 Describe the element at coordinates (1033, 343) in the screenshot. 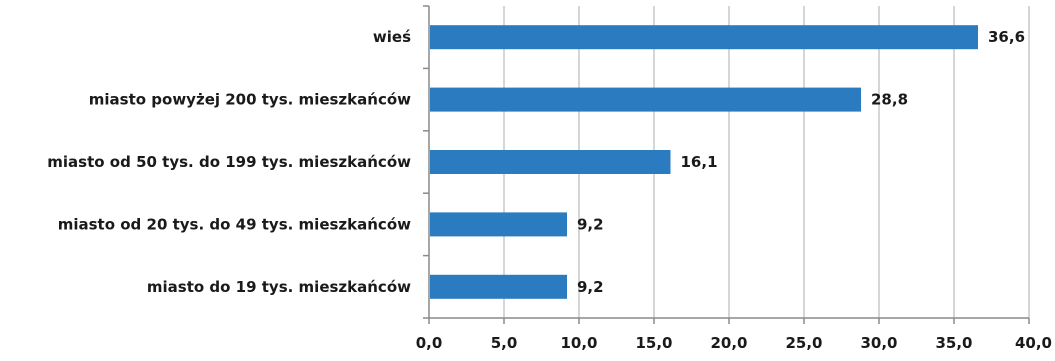

I see `x-tick-label: 40,0` at that location.